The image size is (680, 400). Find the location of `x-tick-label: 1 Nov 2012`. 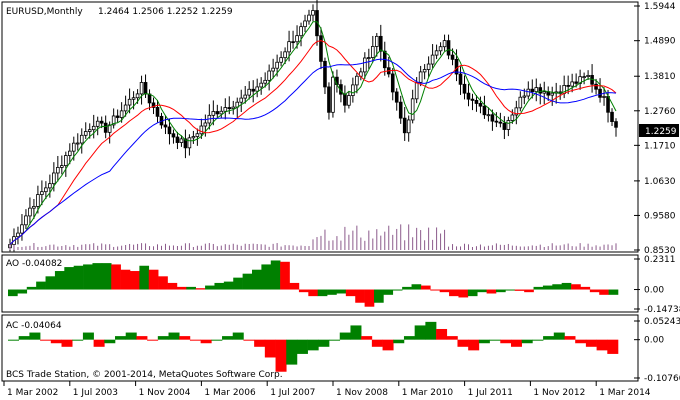

x-tick-label: 1 Nov 2012 is located at coordinates (559, 393).